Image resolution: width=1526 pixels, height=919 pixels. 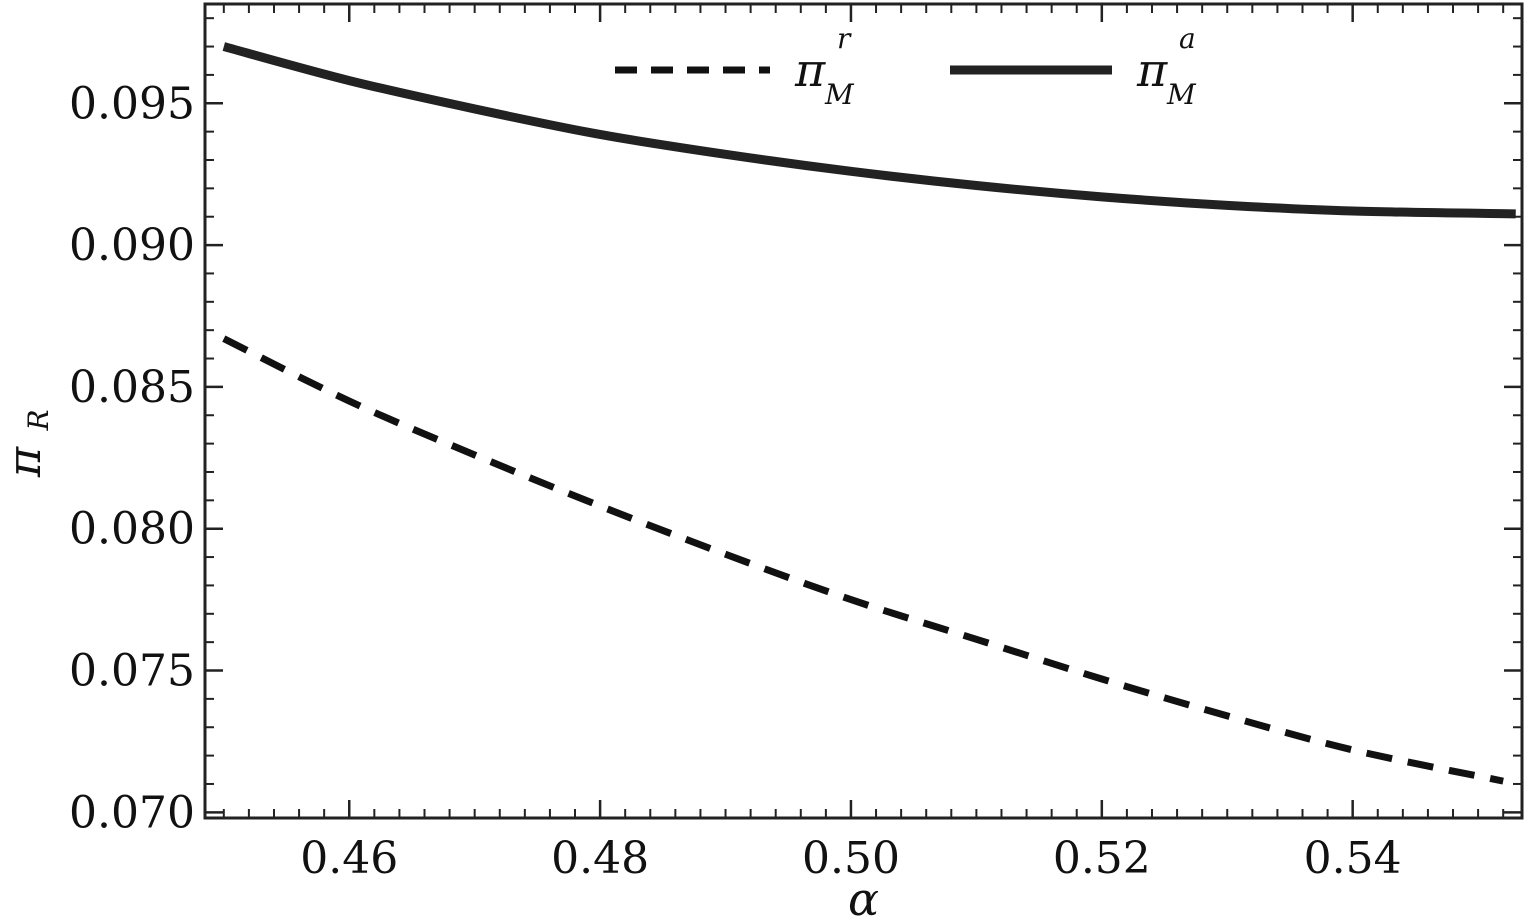 What do you see at coordinates (851, 858) in the screenshot?
I see `x-tick-label: 0.50` at bounding box center [851, 858].